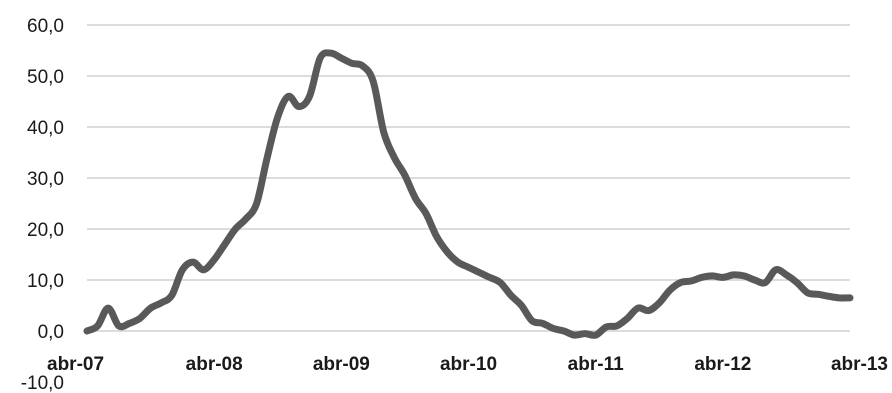  What do you see at coordinates (75, 364) in the screenshot?
I see `x-tick-label: abr-07` at bounding box center [75, 364].